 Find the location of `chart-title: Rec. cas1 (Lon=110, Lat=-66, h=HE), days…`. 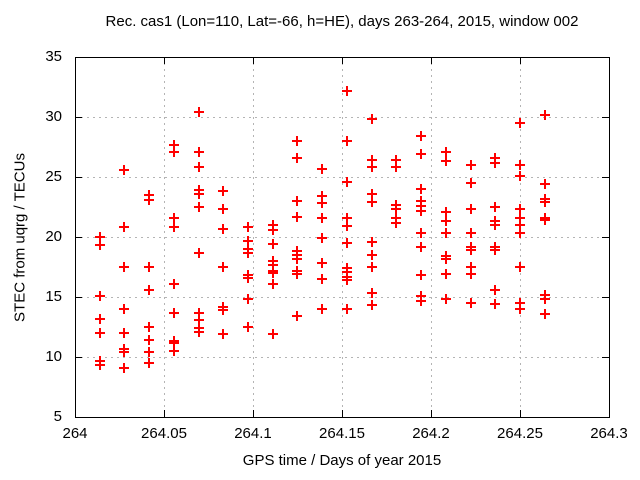

chart-title: Rec. cas1 (Lon=110, Lat=-66, h=HE), days… is located at coordinates (342, 21).